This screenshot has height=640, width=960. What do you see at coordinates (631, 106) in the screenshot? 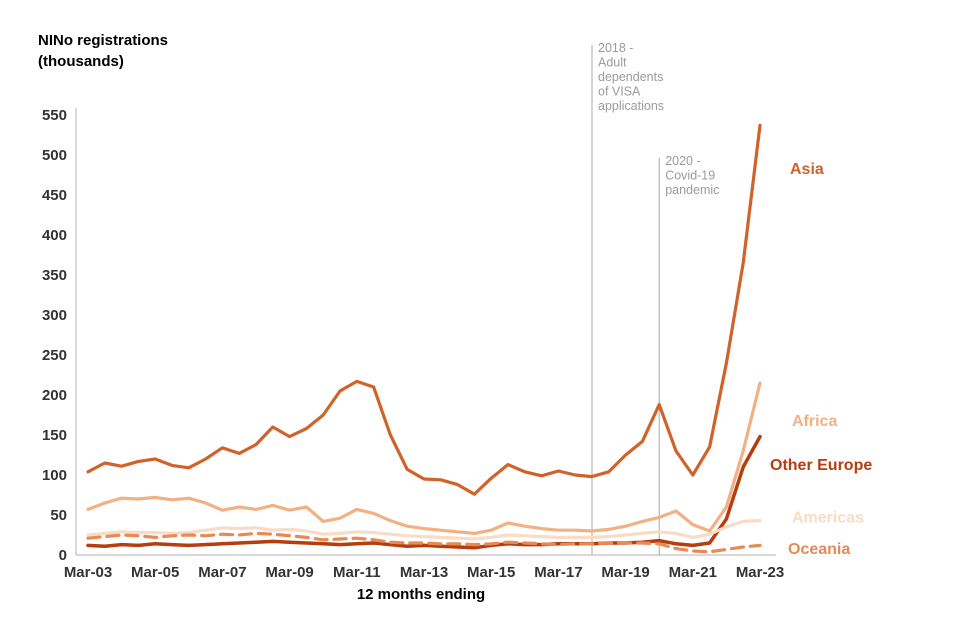
I see `annotation-text: applications` at bounding box center [631, 106].